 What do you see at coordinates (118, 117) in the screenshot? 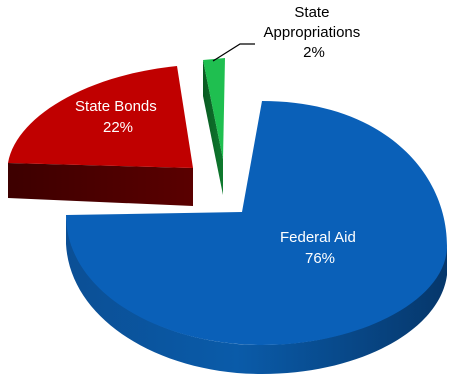
I see `label-state-bonds: State Bonds 22%` at bounding box center [118, 117].